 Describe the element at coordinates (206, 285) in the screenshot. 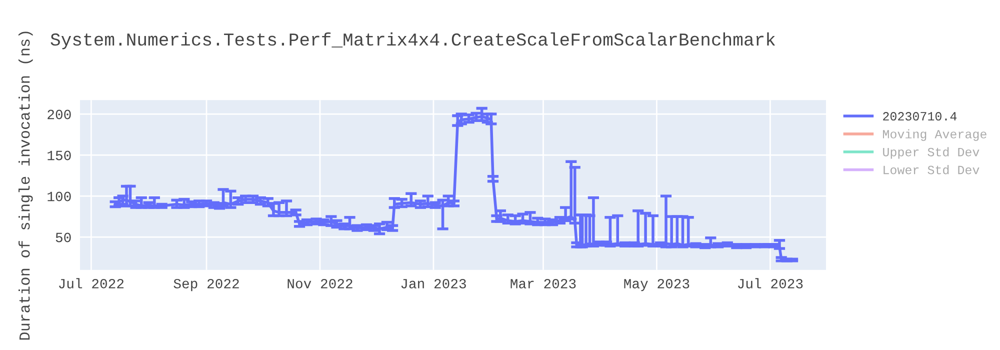

I see `x-tick-label: Sep 2022` at that location.